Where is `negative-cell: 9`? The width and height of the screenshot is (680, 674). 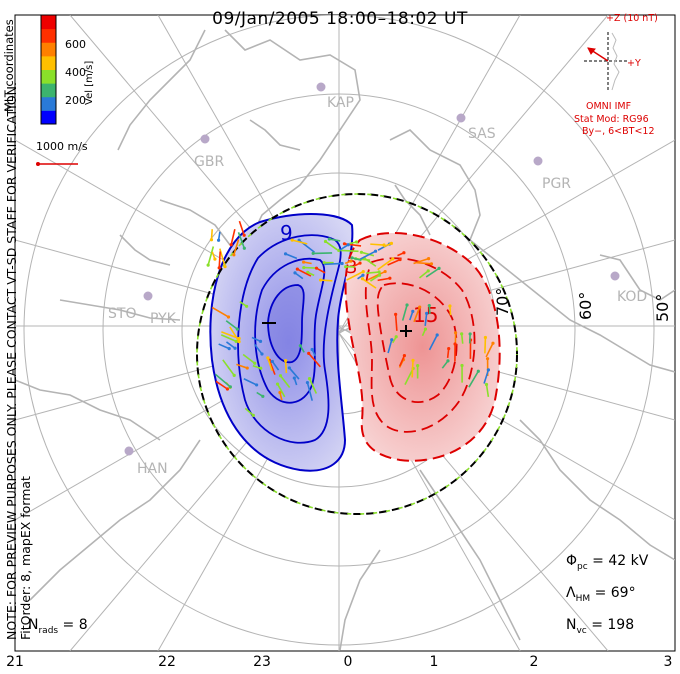
negative-cell: 9 is located at coordinates (281, 342).